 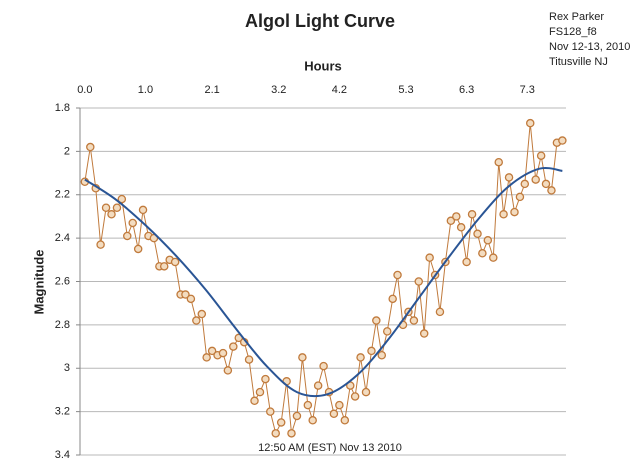 What do you see at coordinates (62, 455) in the screenshot?
I see `y-tick-label: 3.4` at bounding box center [62, 455].